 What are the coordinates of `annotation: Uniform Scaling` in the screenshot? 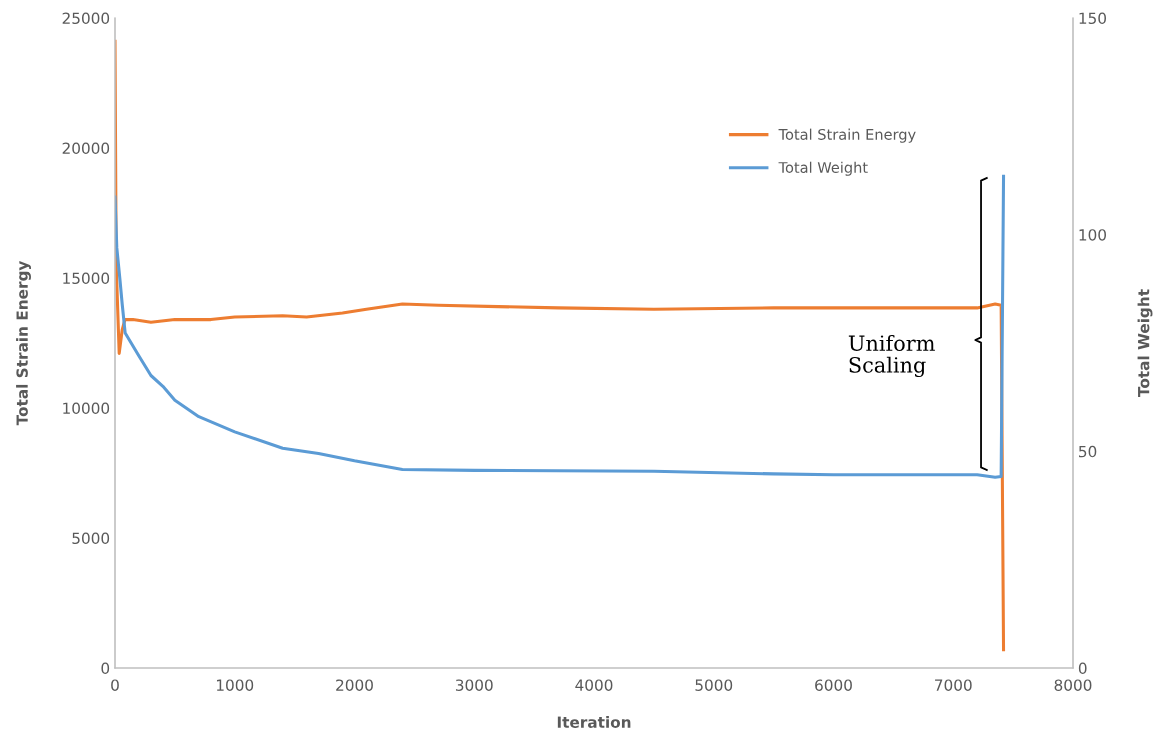 It's located at (891, 356).